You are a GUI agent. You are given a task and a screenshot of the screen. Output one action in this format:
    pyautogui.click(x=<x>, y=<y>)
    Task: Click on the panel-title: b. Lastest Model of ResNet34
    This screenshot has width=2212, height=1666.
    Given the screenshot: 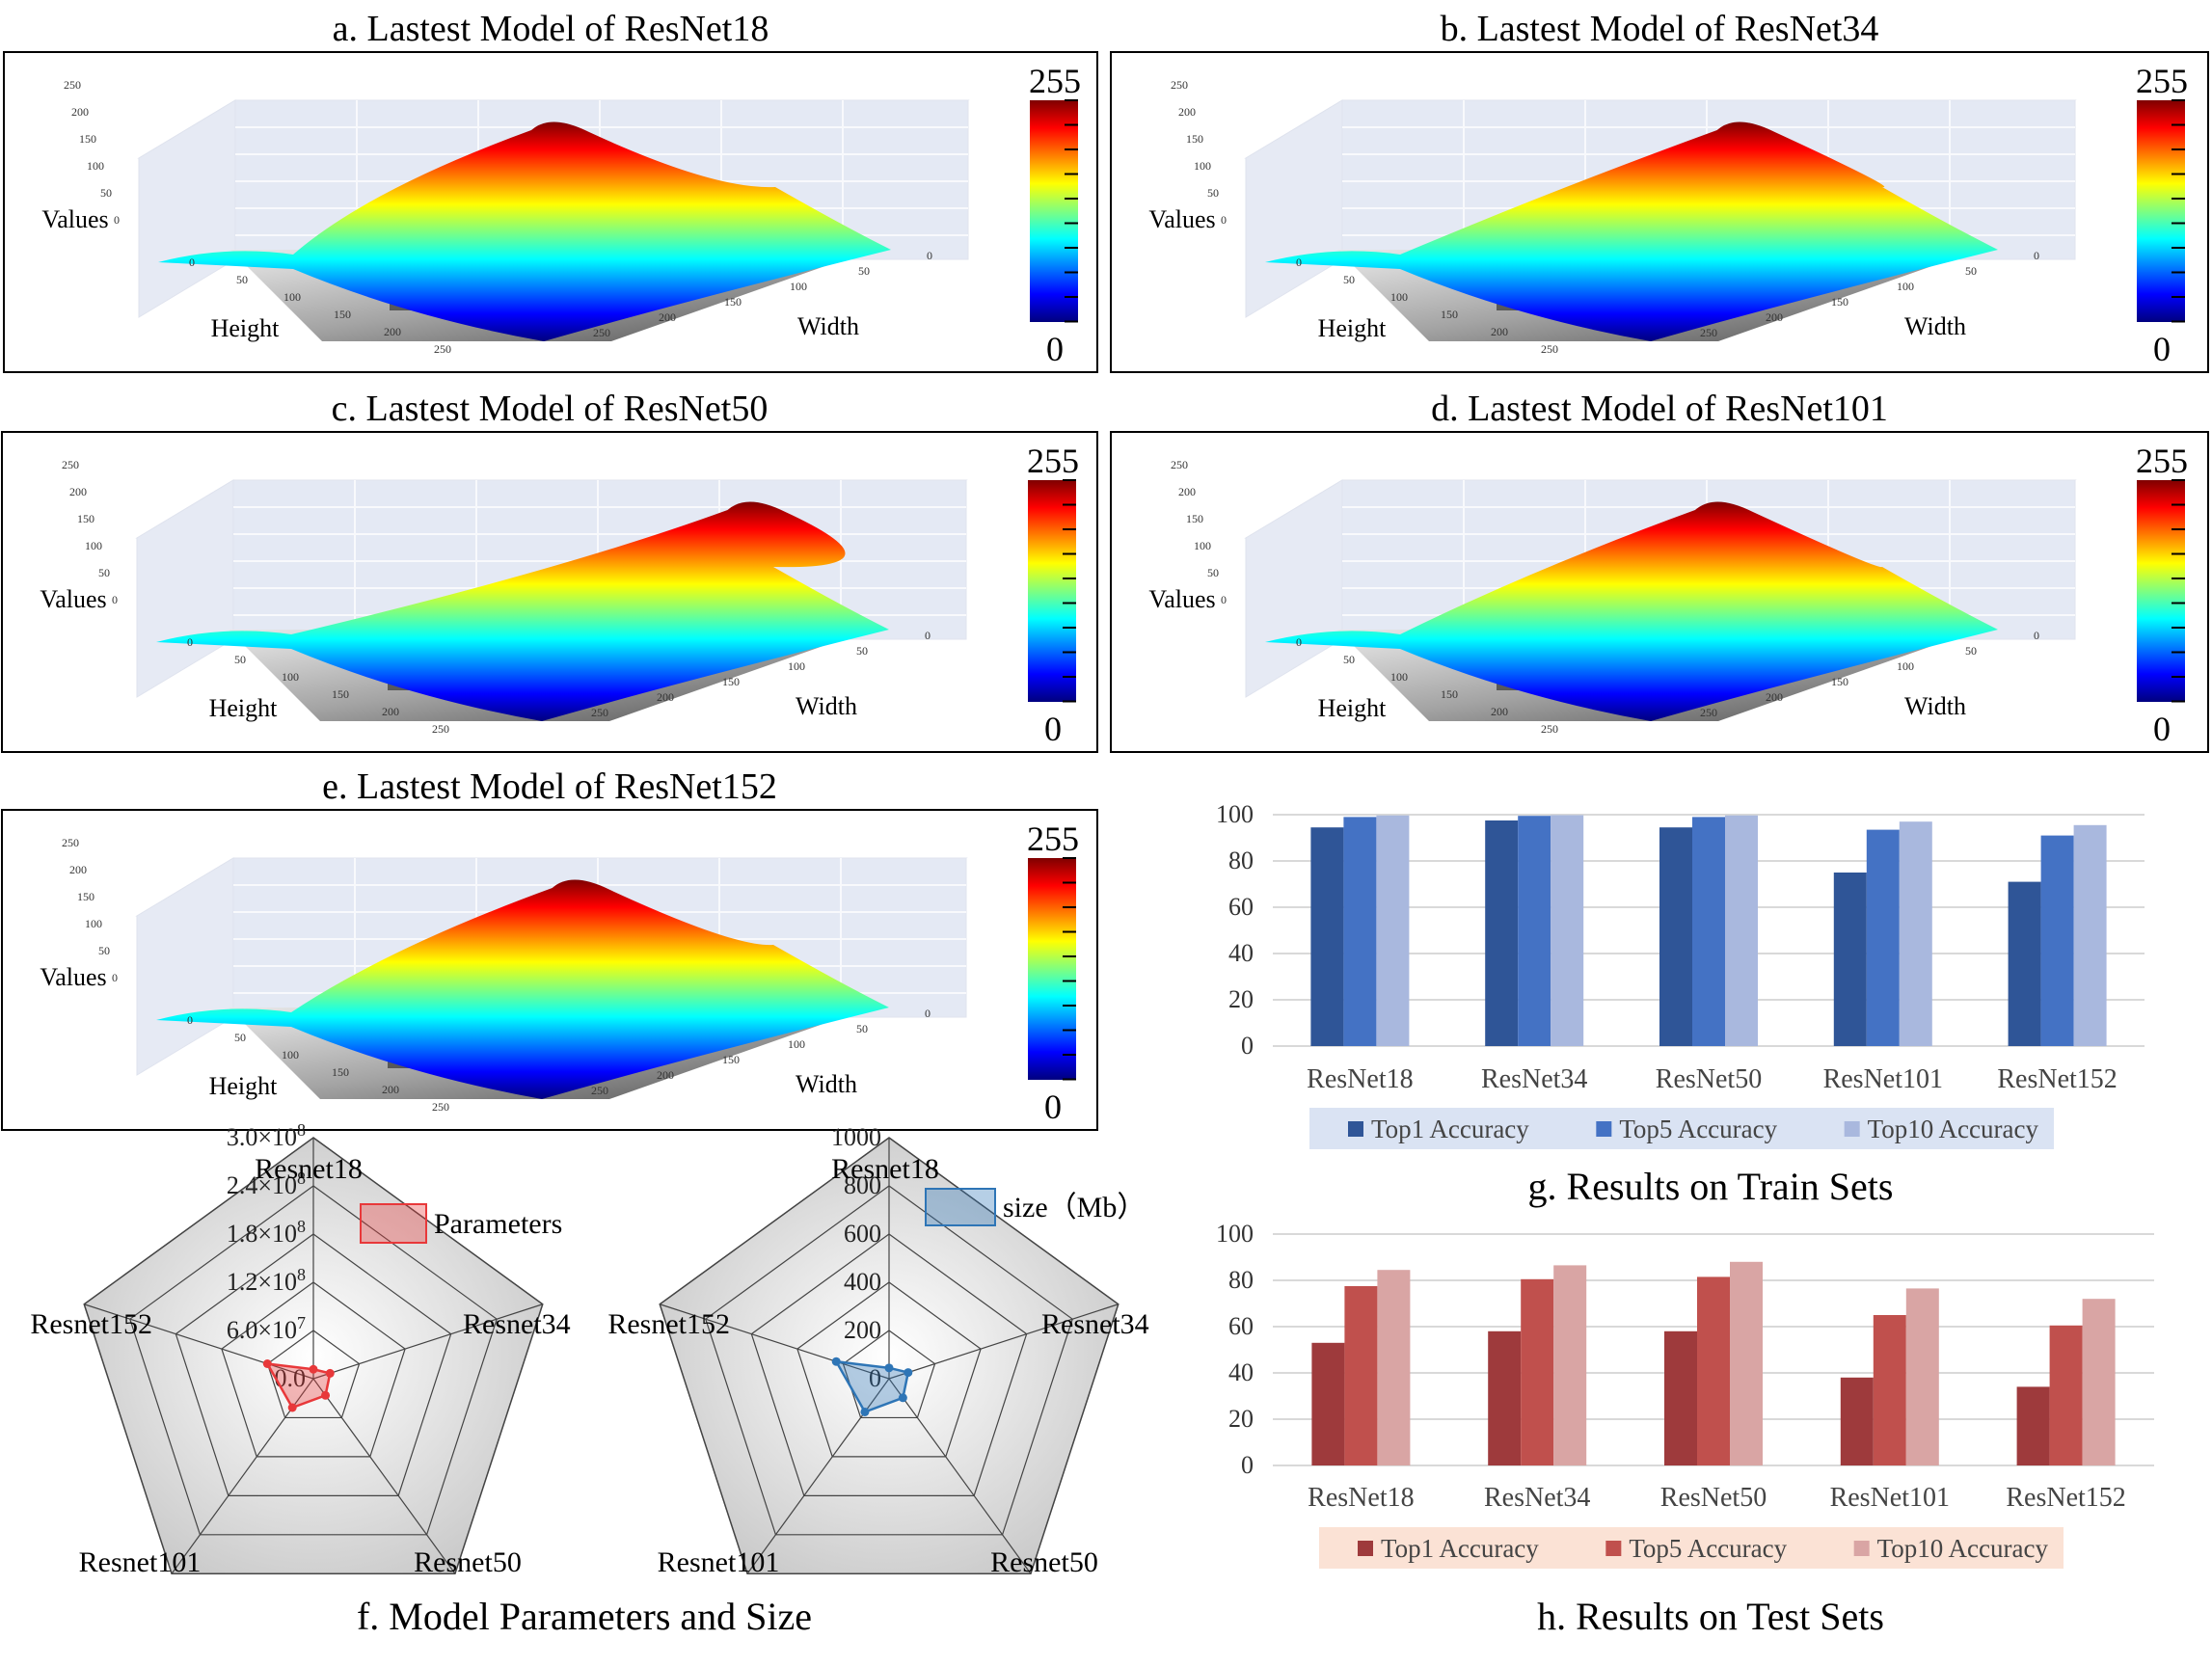 What is the action you would take?
    pyautogui.click(x=1660, y=29)
    